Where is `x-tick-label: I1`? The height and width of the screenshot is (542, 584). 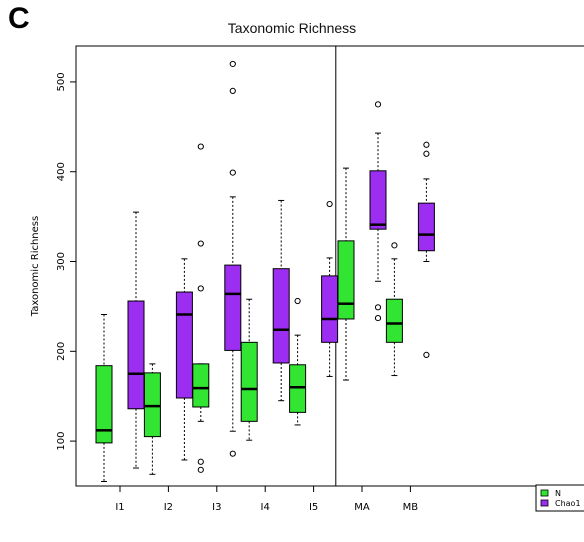 x-tick-label: I1 is located at coordinates (119, 507).